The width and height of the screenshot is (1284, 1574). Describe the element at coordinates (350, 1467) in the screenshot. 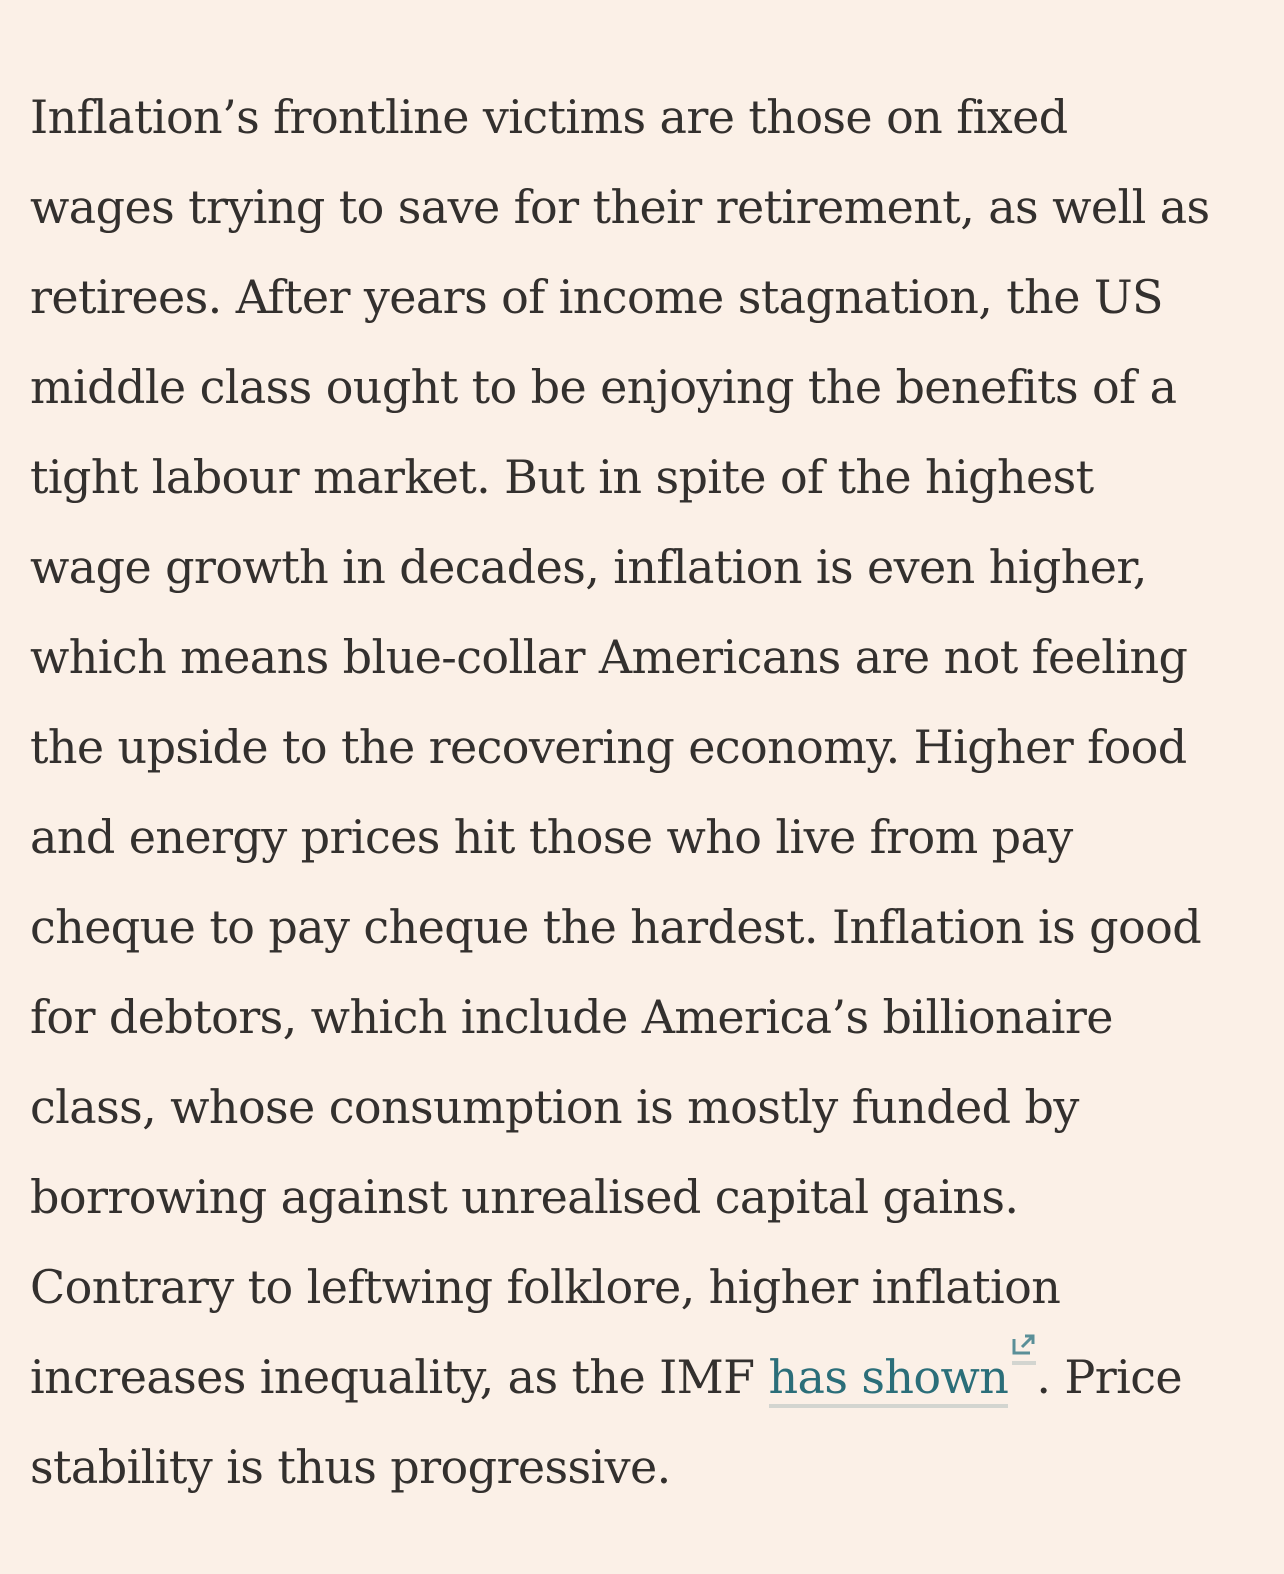

I see `text-line: stability is thus progressive.` at that location.